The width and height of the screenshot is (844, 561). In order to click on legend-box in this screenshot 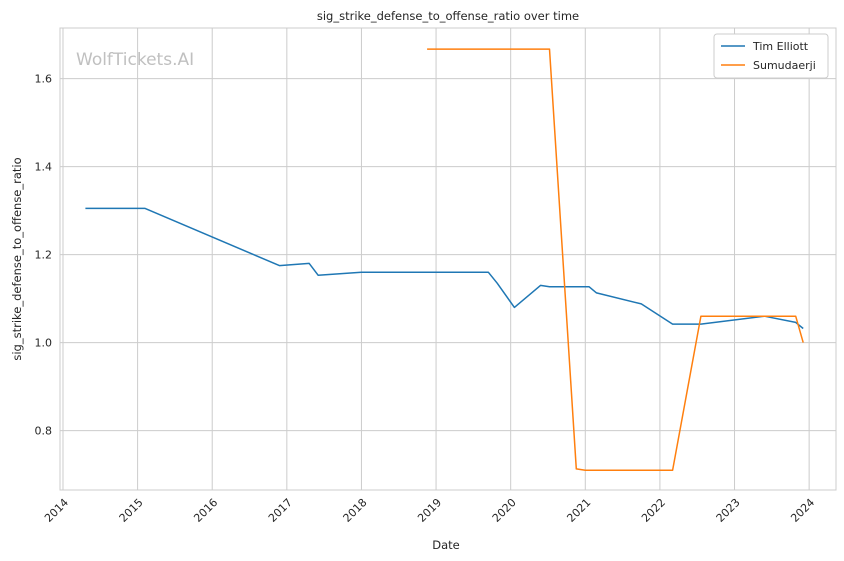, I will do `click(771, 56)`.